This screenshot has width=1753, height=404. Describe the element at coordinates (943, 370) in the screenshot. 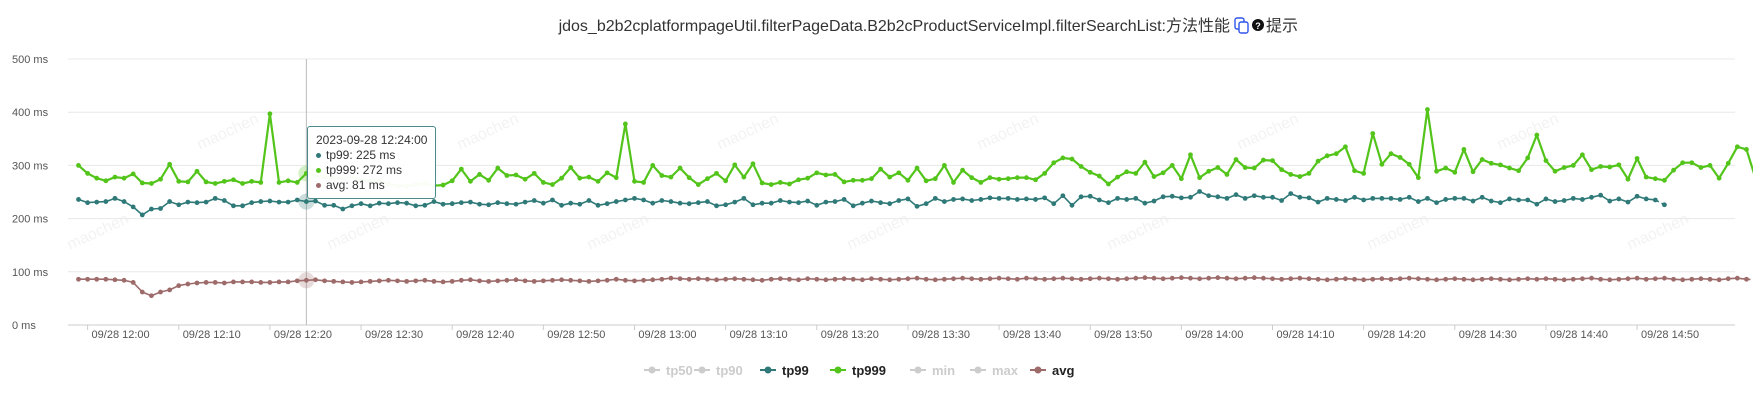

I see `legend-label-min: min` at that location.